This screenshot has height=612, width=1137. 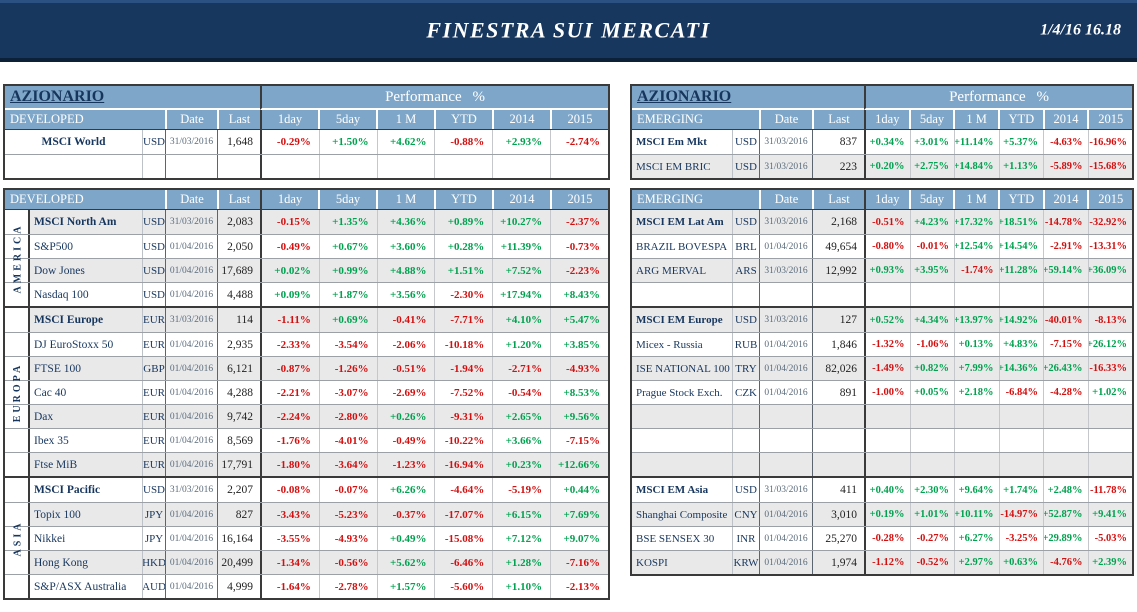 I want to click on index-name-cell: Hong Kong, so click(x=61, y=562).